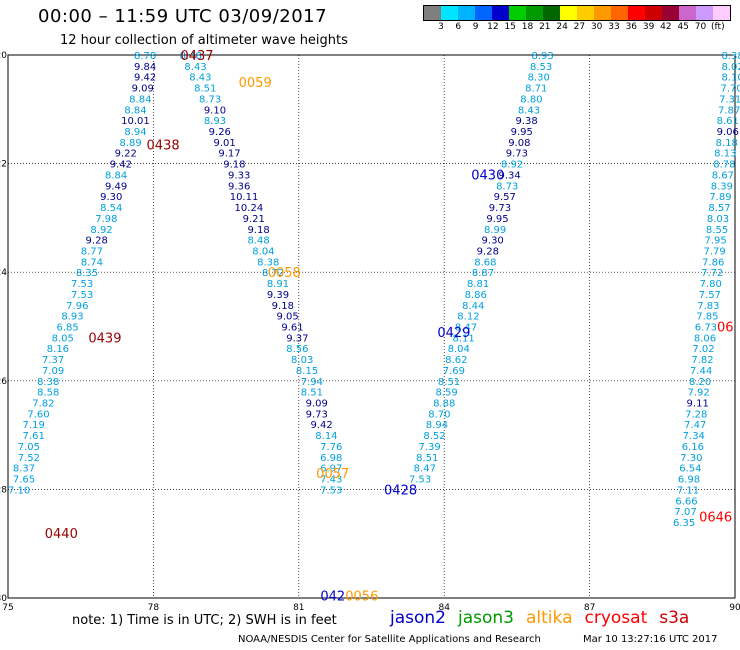 This screenshot has width=740, height=650. Describe the element at coordinates (478, 284) in the screenshot. I see `swh-value-label: 8.81` at that location.